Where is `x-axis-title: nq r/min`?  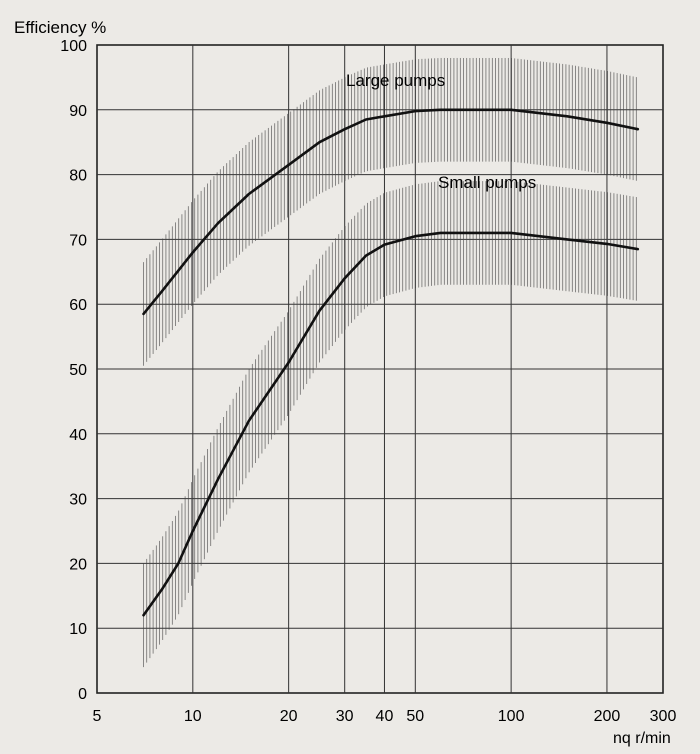 x-axis-title: nq r/min is located at coordinates (642, 738).